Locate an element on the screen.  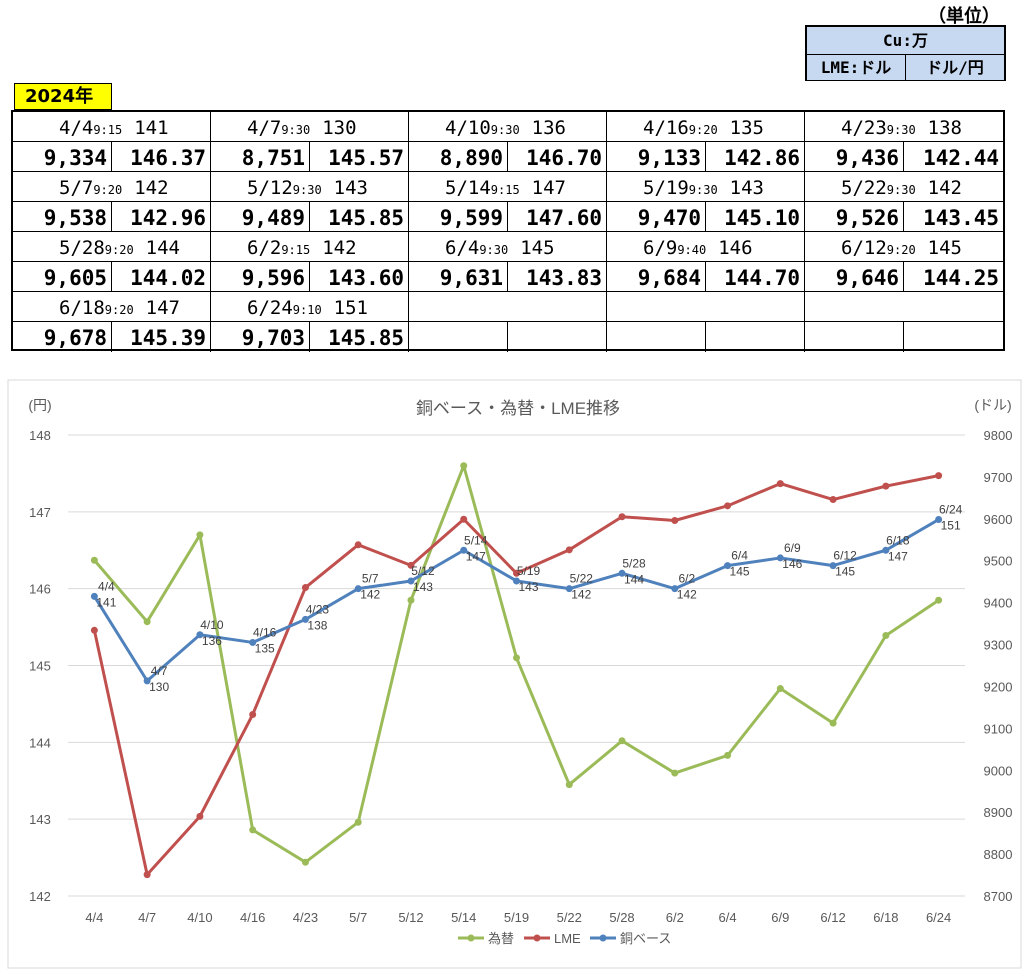
table-date: 5/22 is located at coordinates (864, 188).